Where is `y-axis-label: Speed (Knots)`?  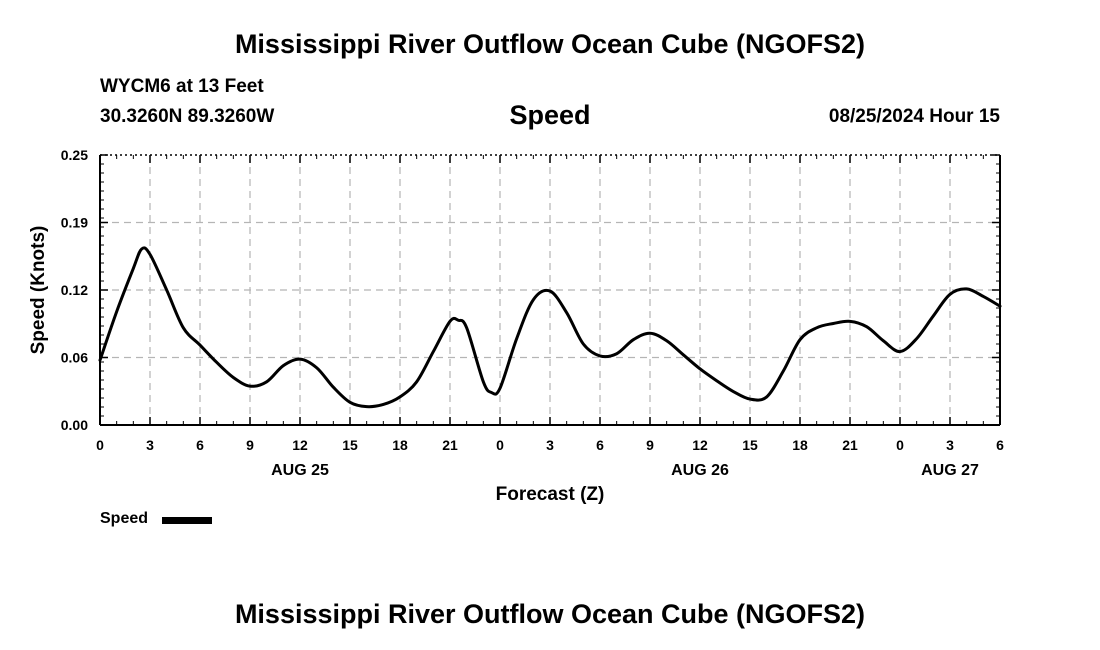 y-axis-label: Speed (Knots) is located at coordinates (38, 290).